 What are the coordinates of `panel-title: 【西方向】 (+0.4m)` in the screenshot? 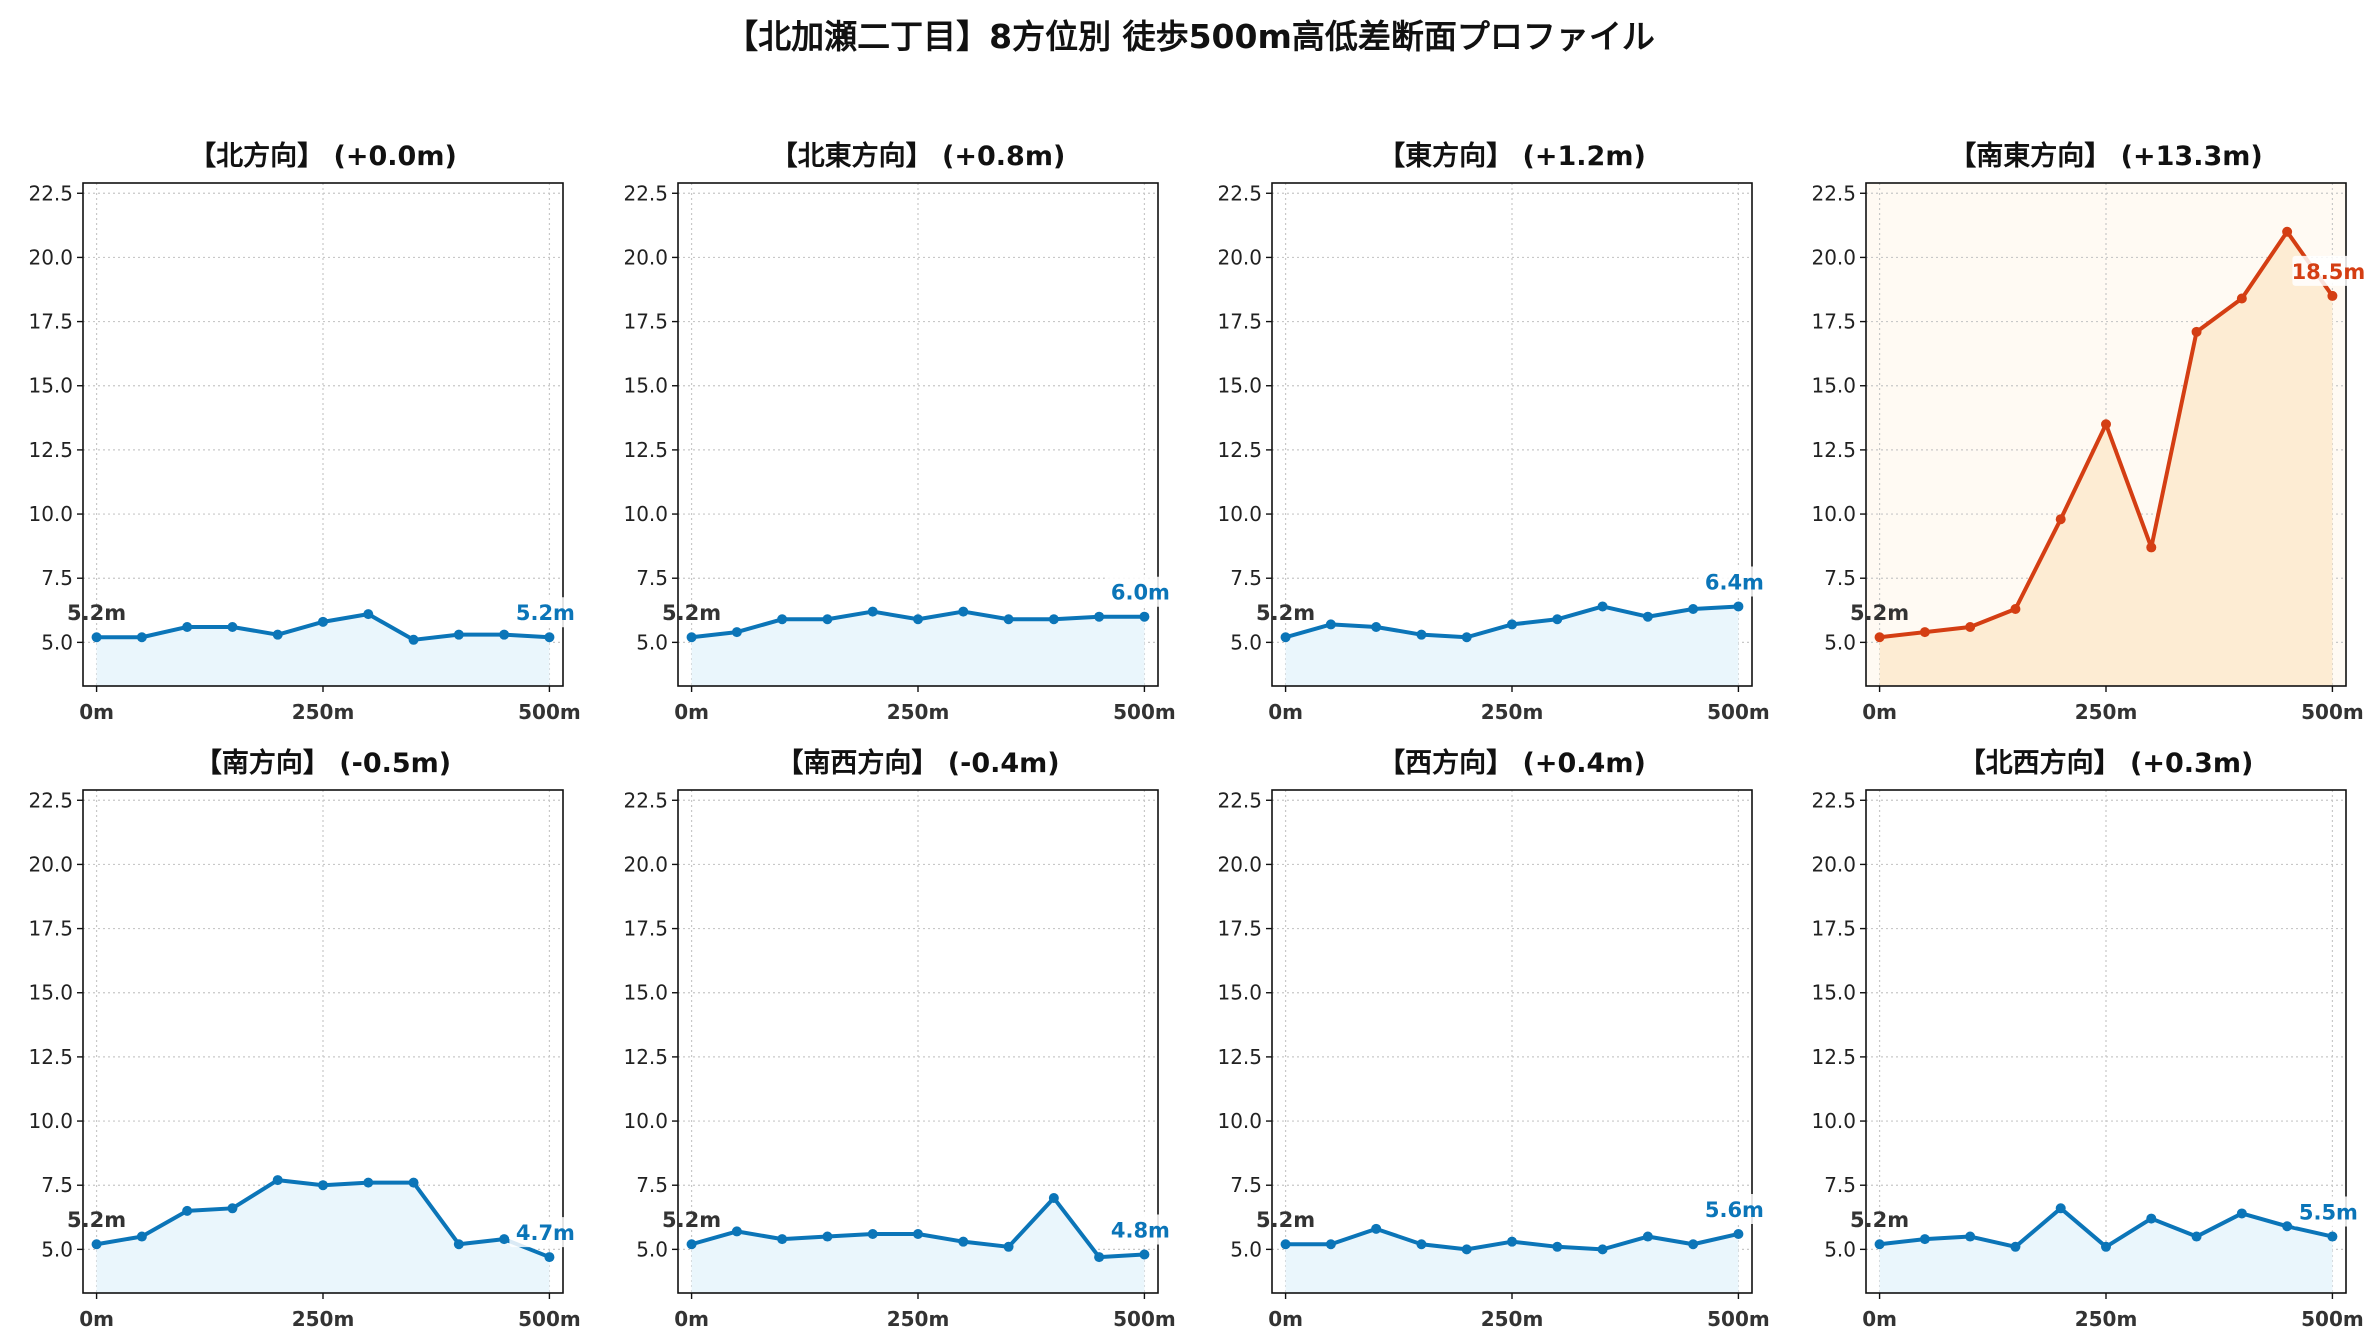 It's located at (1512, 763).